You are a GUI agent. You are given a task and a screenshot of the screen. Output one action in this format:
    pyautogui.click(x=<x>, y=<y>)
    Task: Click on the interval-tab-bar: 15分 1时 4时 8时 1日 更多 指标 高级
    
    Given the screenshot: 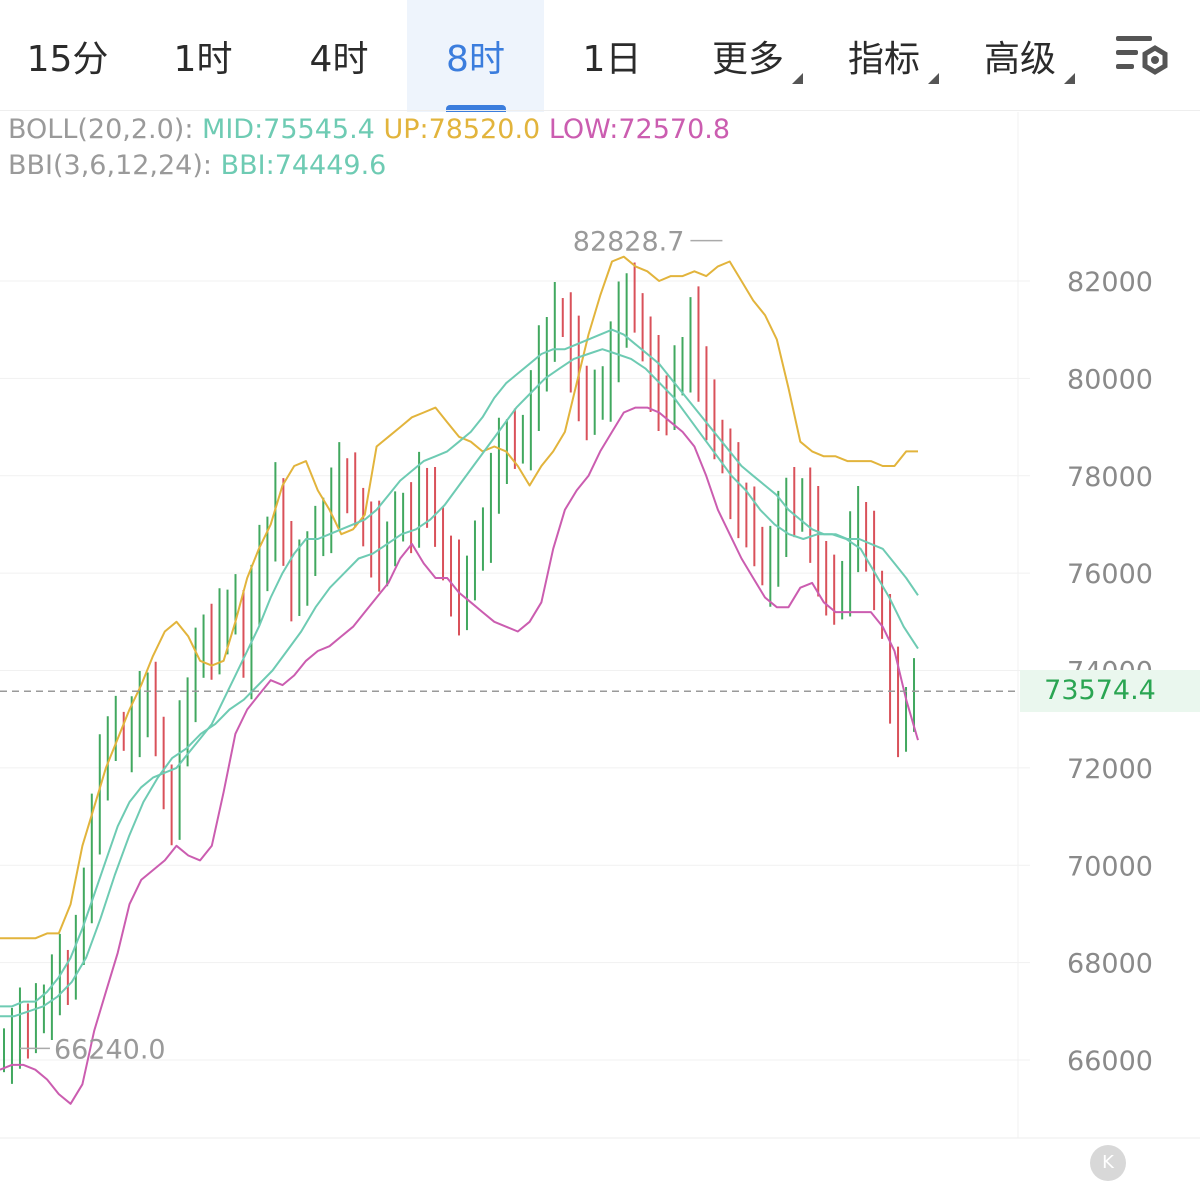 What is the action you would take?
    pyautogui.click(x=600, y=56)
    